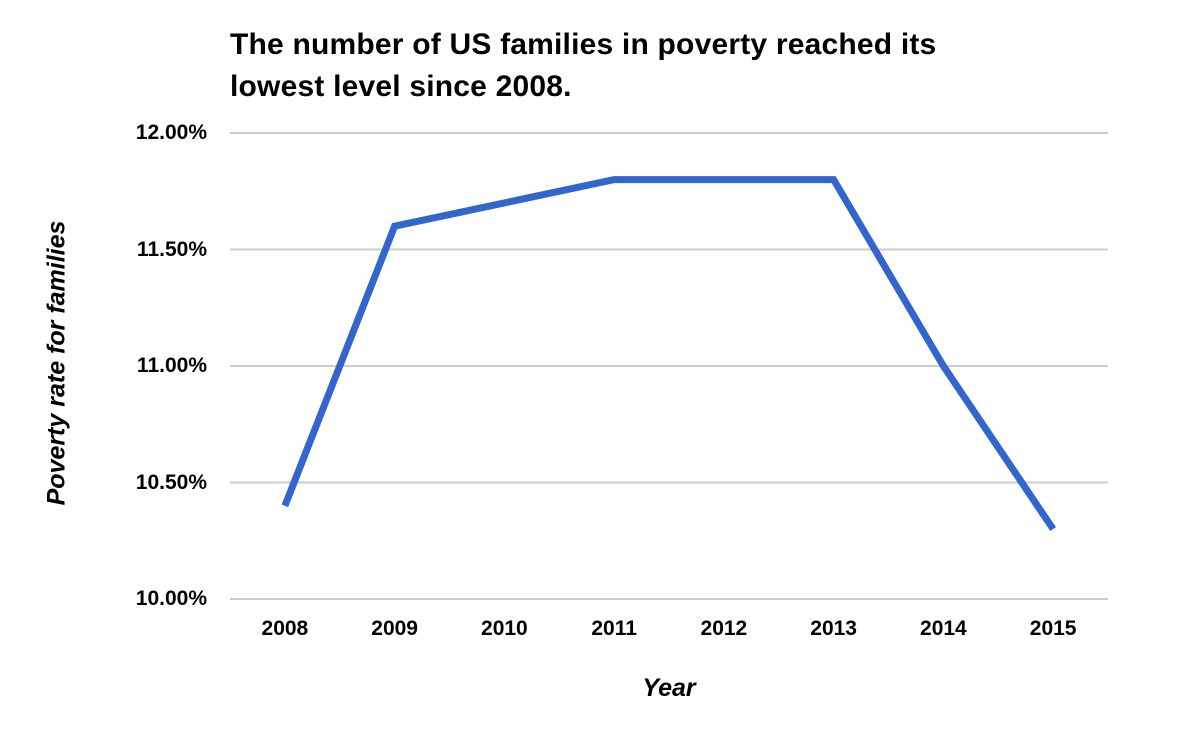  What do you see at coordinates (401, 86) in the screenshot?
I see `chart-title-line-2: lowest level since 2008.` at bounding box center [401, 86].